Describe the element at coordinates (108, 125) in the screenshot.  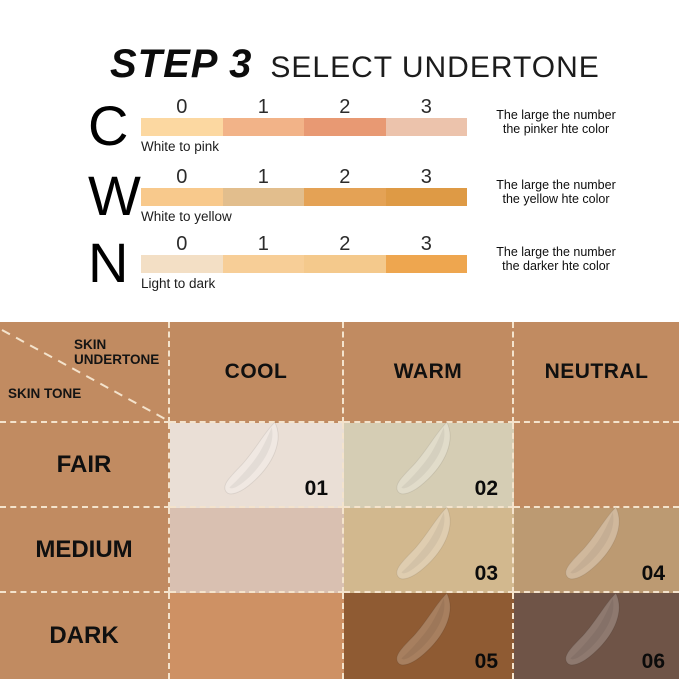
I see `undertone-letter-c: C` at that location.